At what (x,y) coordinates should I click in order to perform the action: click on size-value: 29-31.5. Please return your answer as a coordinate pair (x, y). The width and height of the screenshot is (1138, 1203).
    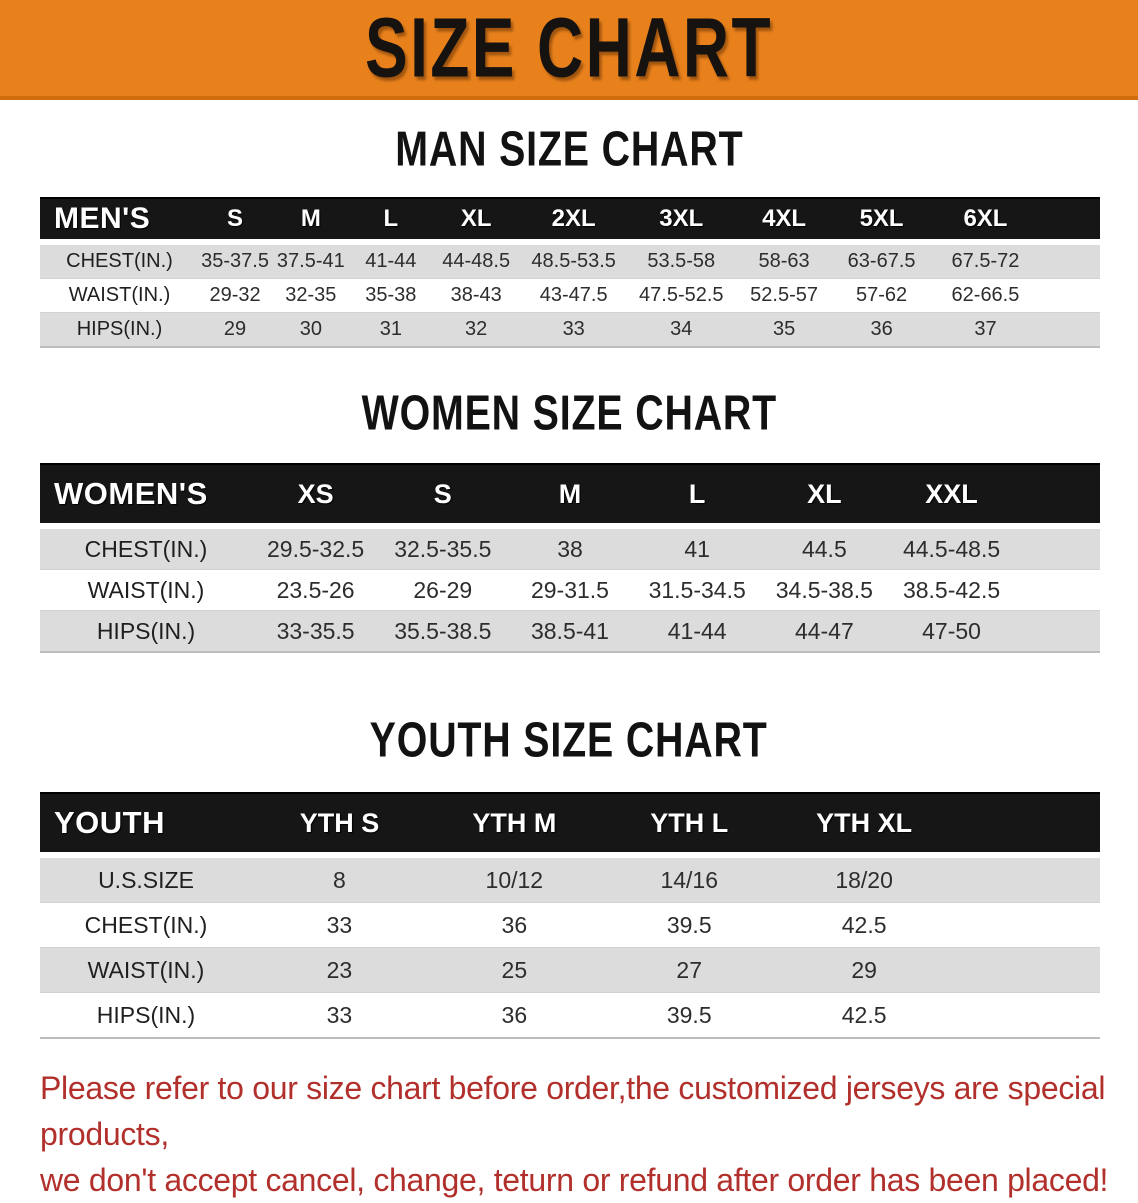
    Looking at the image, I should click on (569, 589).